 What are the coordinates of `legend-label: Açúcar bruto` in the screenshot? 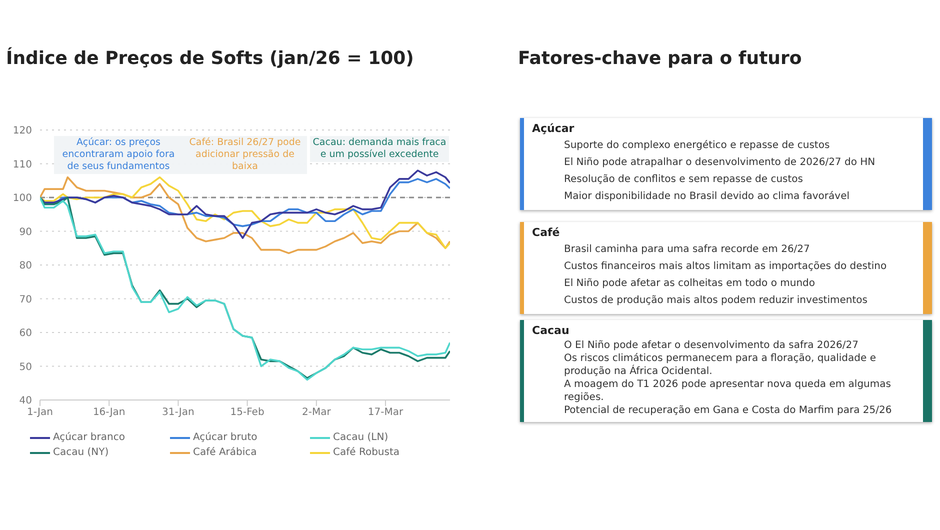 It's located at (225, 437).